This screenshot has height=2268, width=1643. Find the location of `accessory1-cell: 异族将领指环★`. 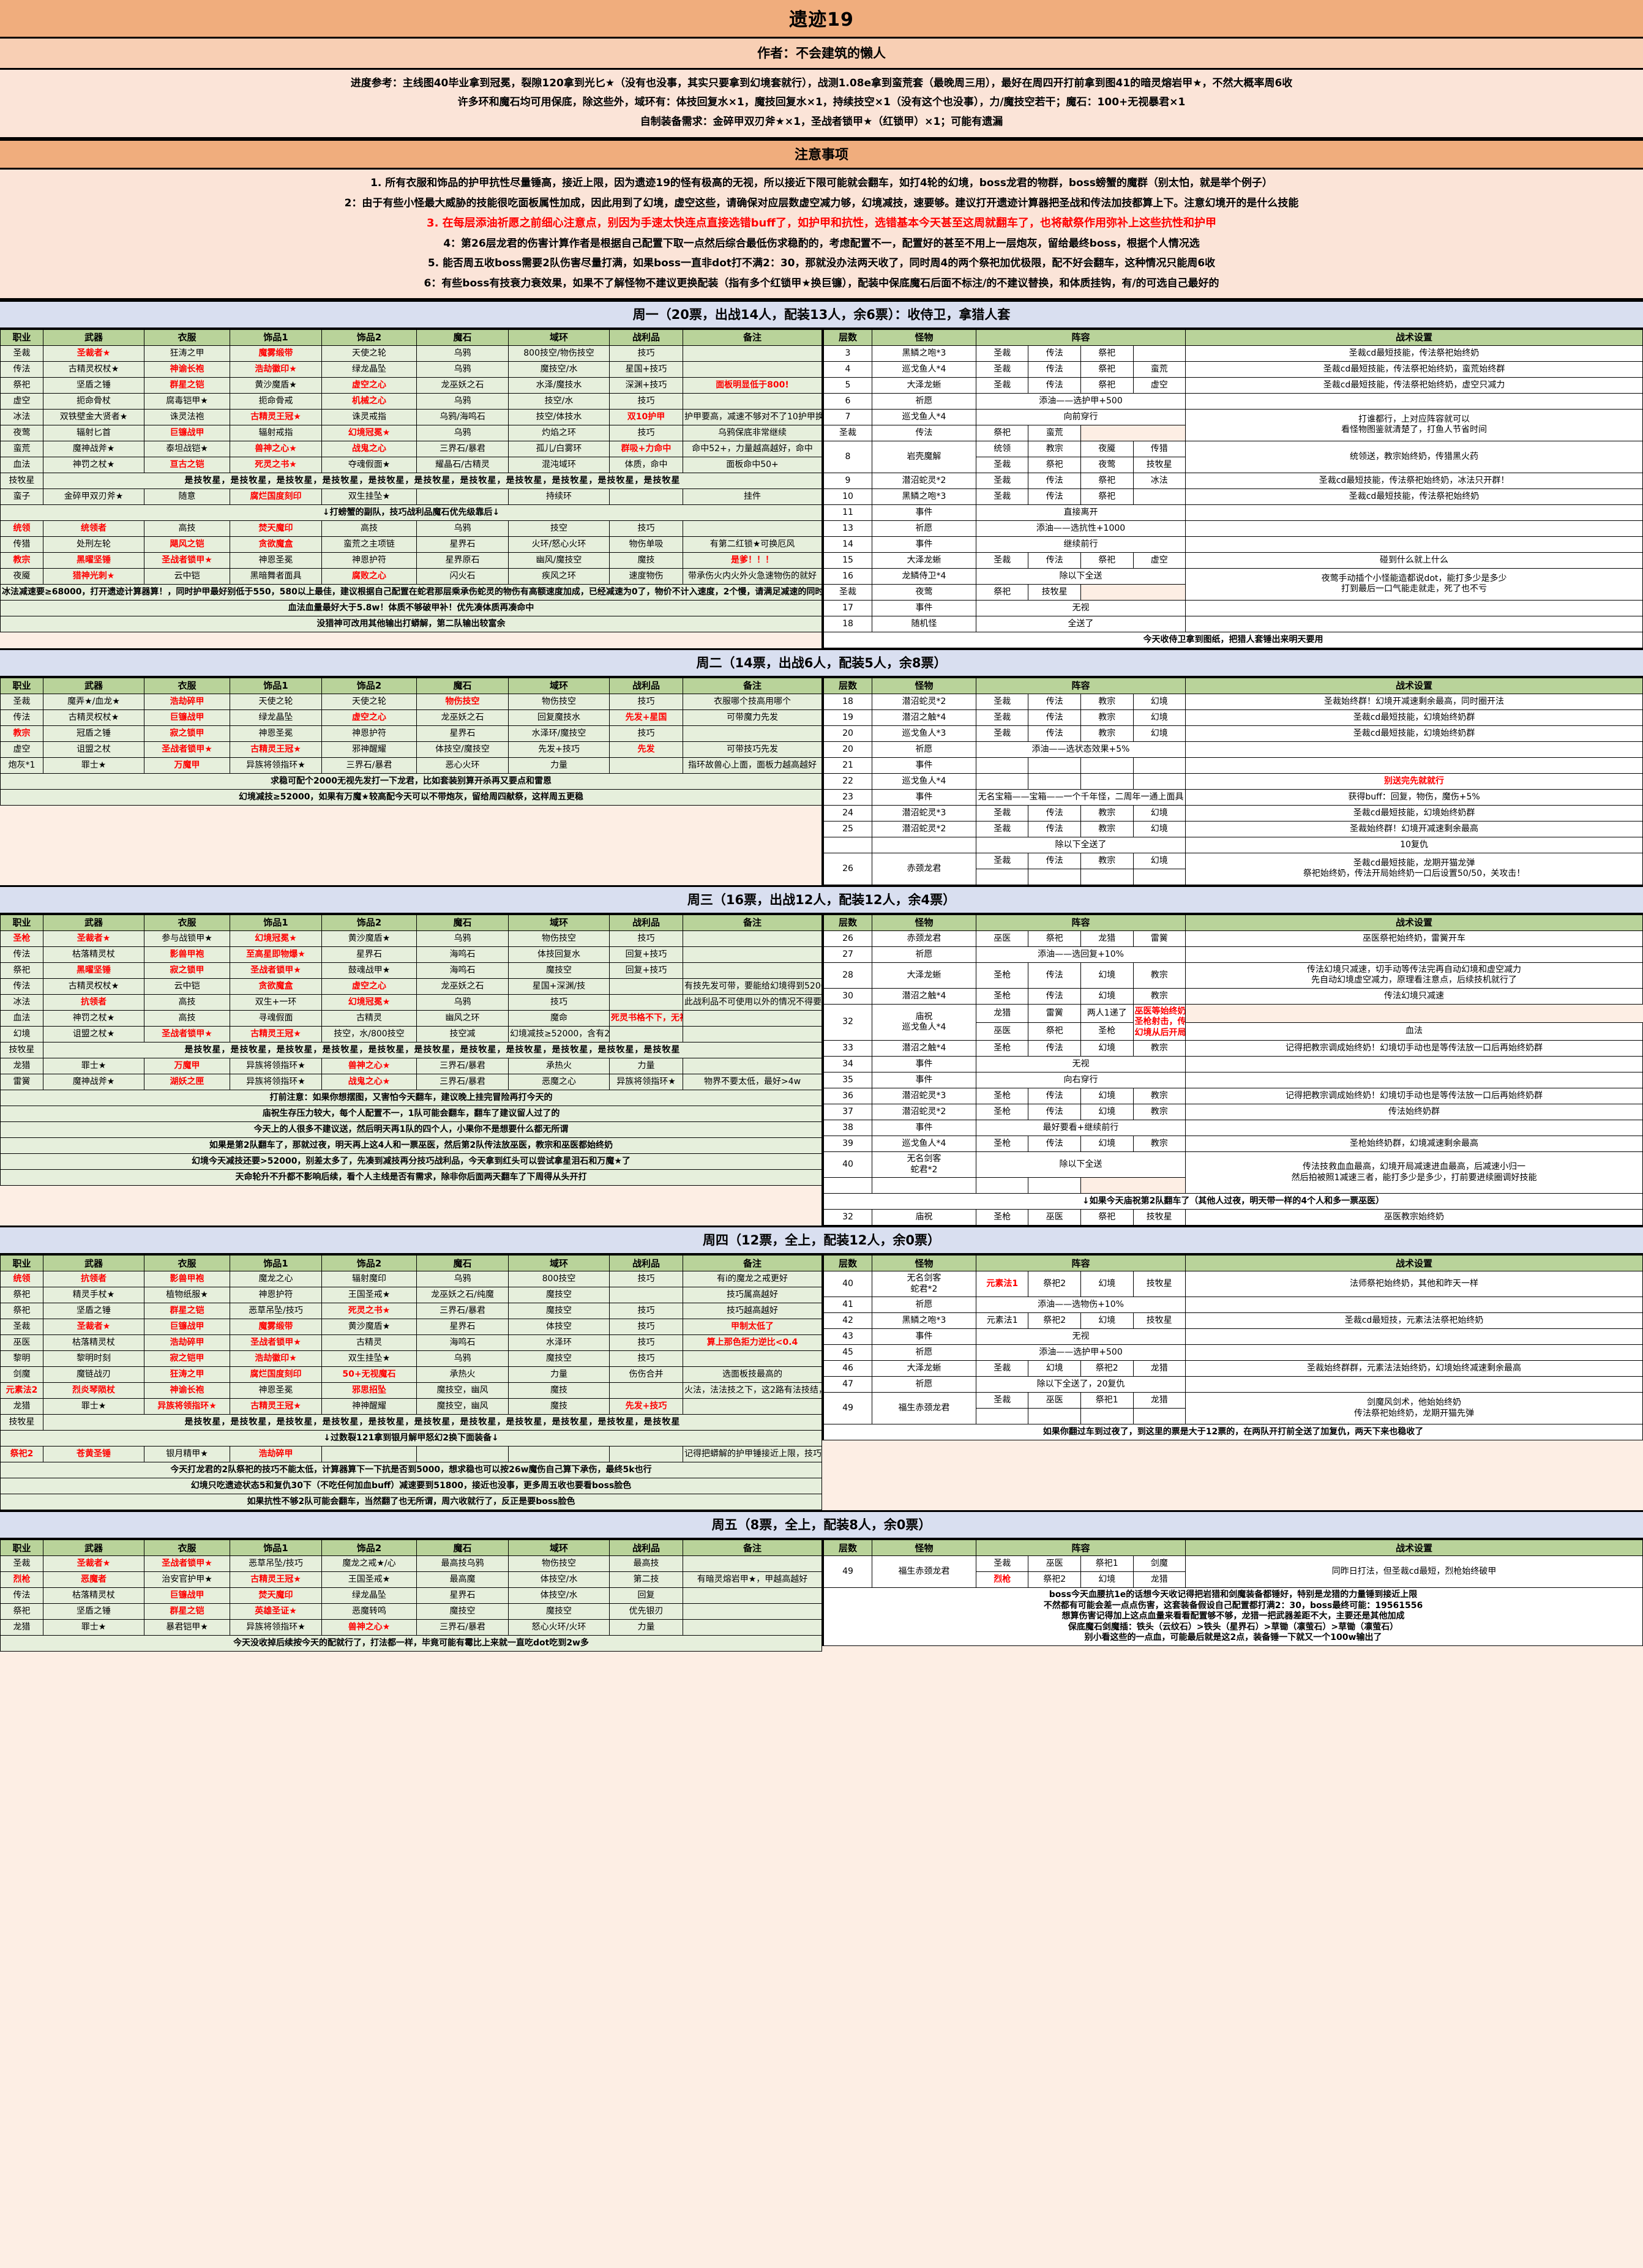

accessory1-cell: 异族将领指环★ is located at coordinates (276, 1627).